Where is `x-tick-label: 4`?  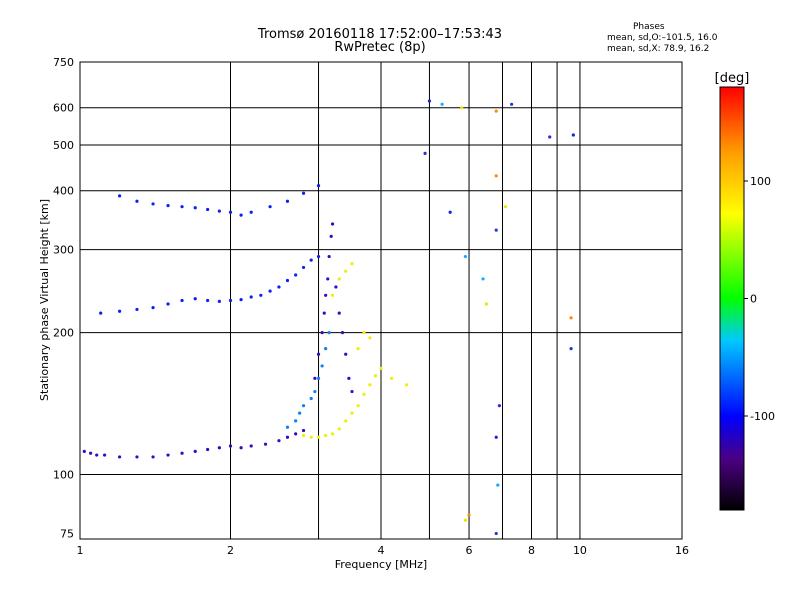 x-tick-label: 4 is located at coordinates (381, 550).